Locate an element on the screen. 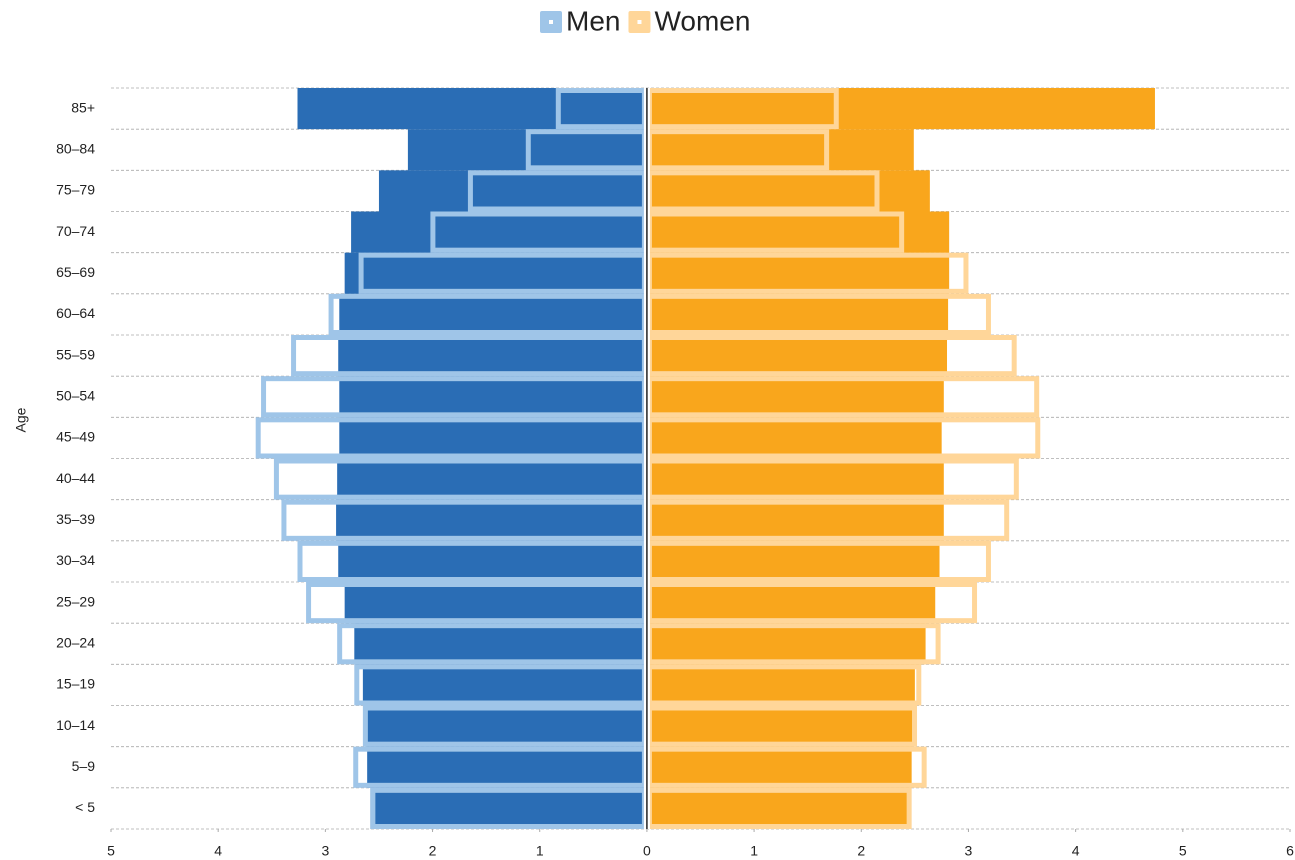  legend-label: Men is located at coordinates (593, 20).